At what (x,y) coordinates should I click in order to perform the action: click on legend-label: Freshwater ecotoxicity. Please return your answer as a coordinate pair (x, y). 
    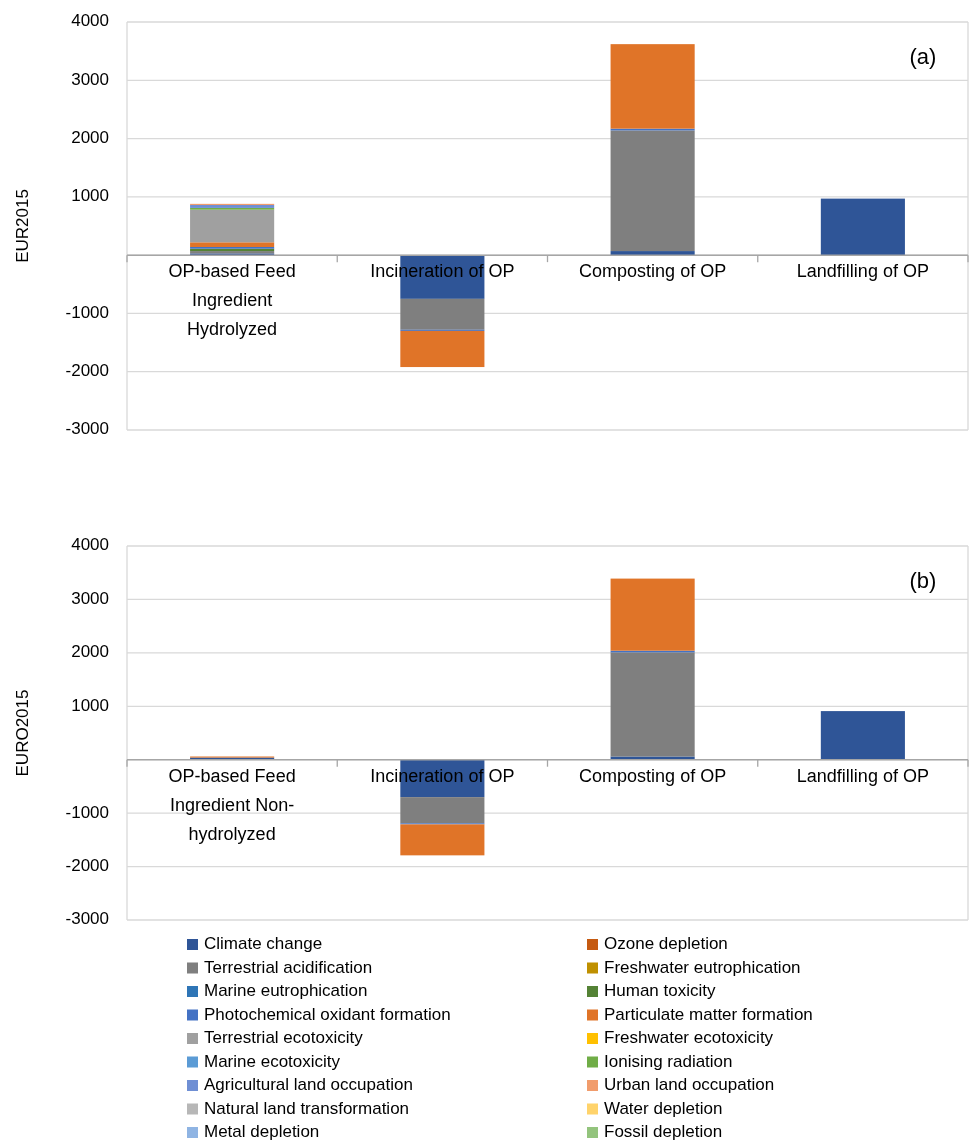
    Looking at the image, I should click on (689, 1038).